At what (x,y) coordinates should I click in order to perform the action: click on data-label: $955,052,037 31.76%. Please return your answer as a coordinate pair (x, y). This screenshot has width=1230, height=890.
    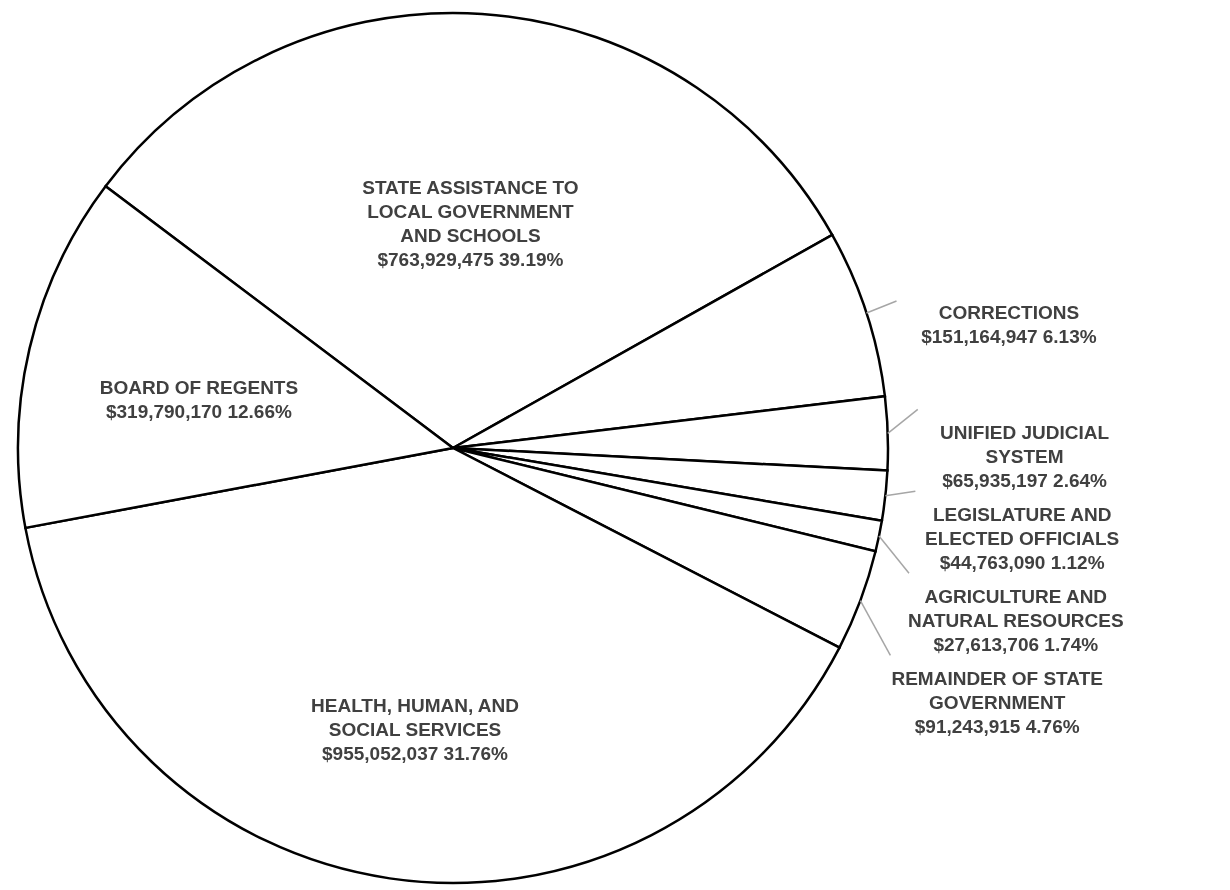
    Looking at the image, I should click on (415, 754).